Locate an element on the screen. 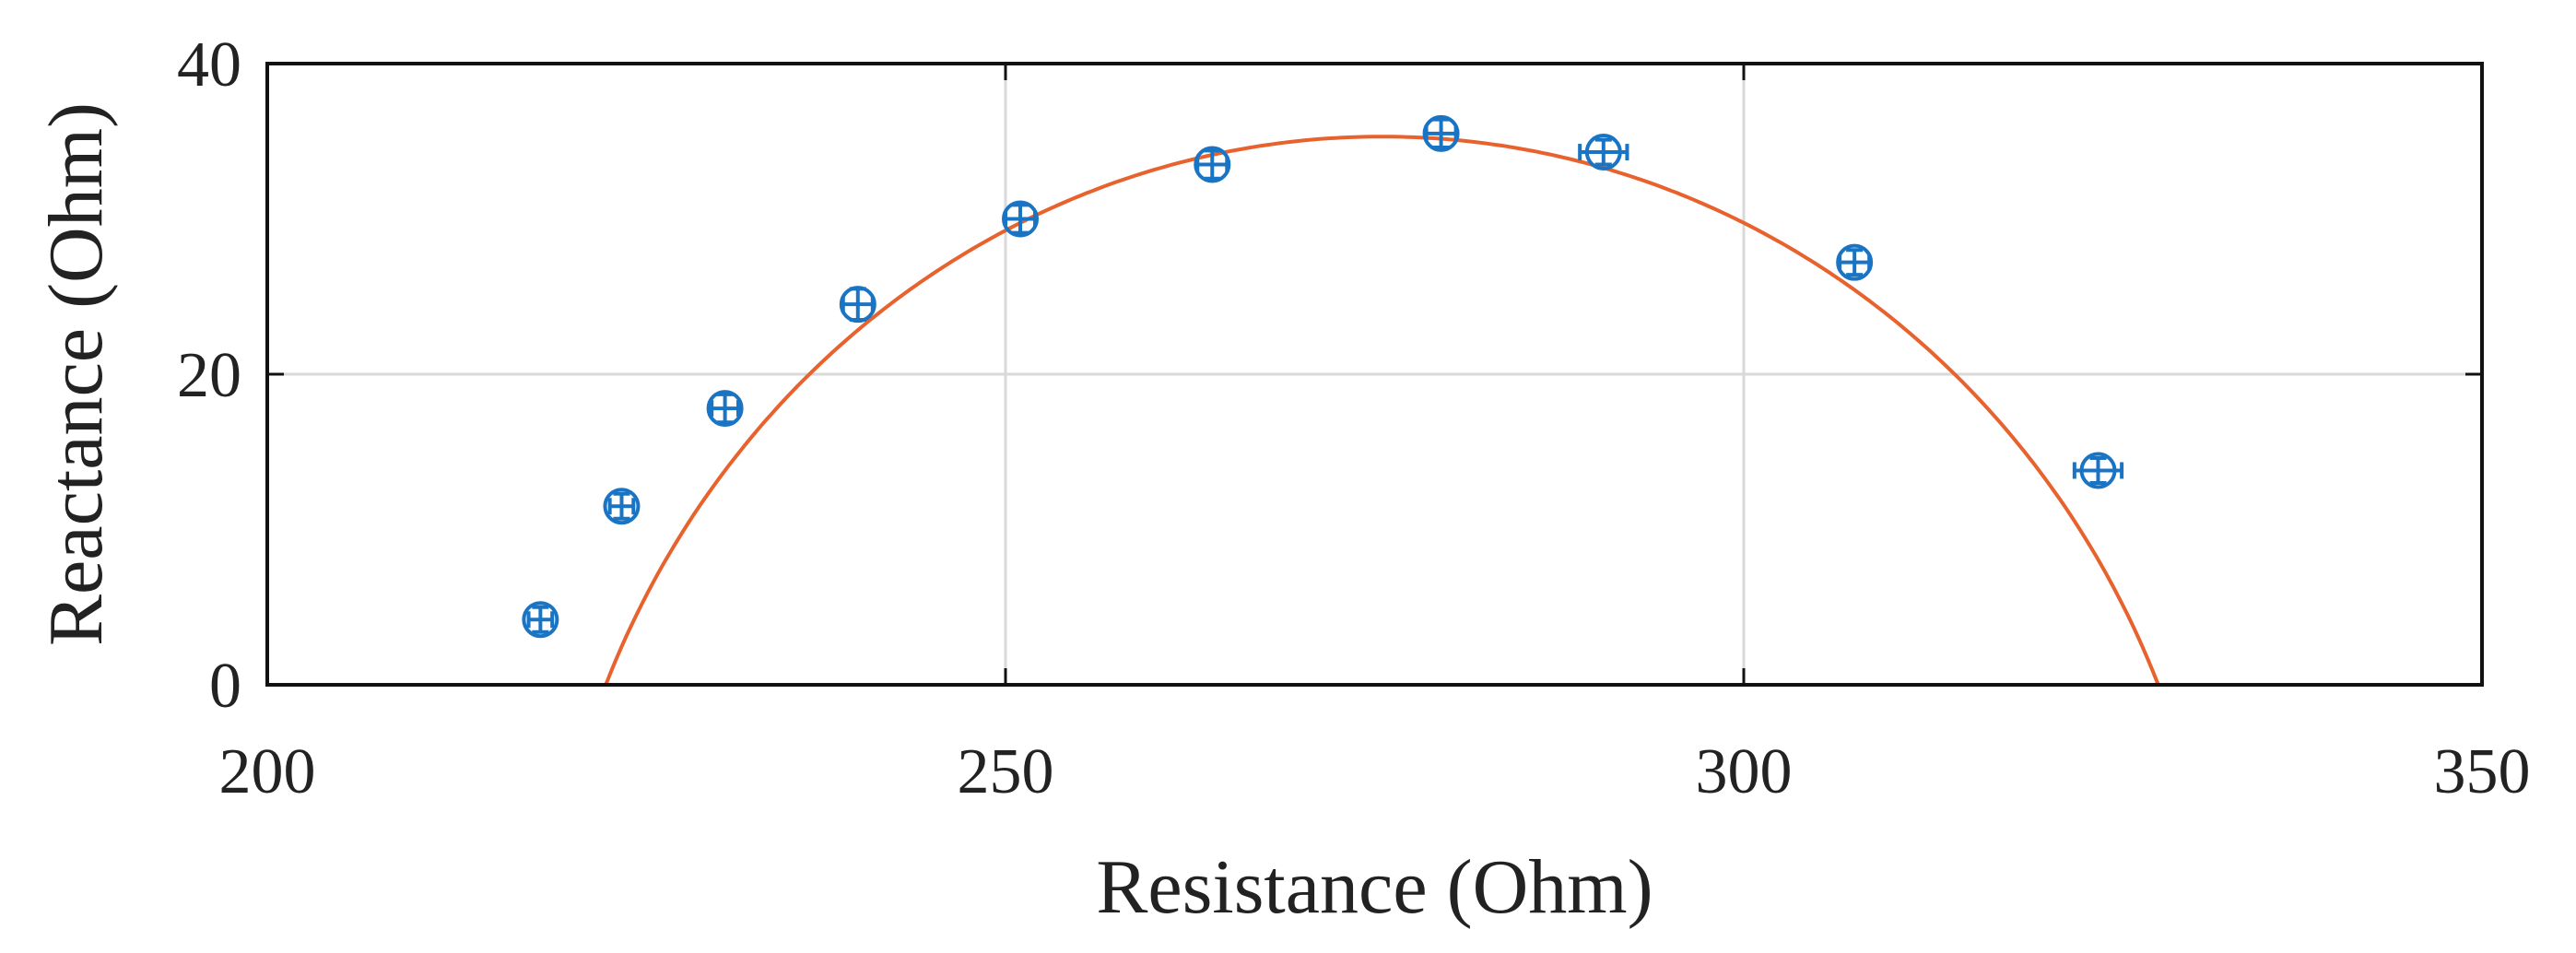 This screenshot has width=2576, height=953. x-tick-label: 200 is located at coordinates (267, 771).